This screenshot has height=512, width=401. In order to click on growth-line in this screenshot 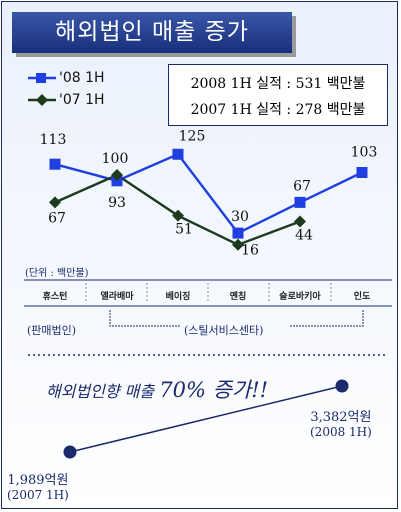, I will do `click(206, 419)`.